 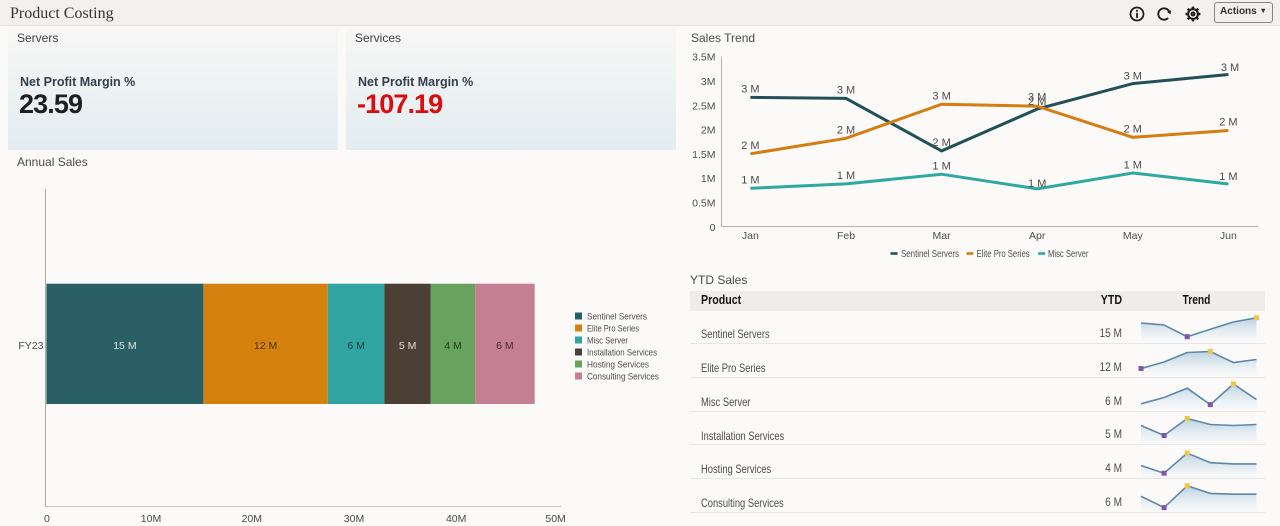 I want to click on svg-text: 1M, so click(x=708, y=179).